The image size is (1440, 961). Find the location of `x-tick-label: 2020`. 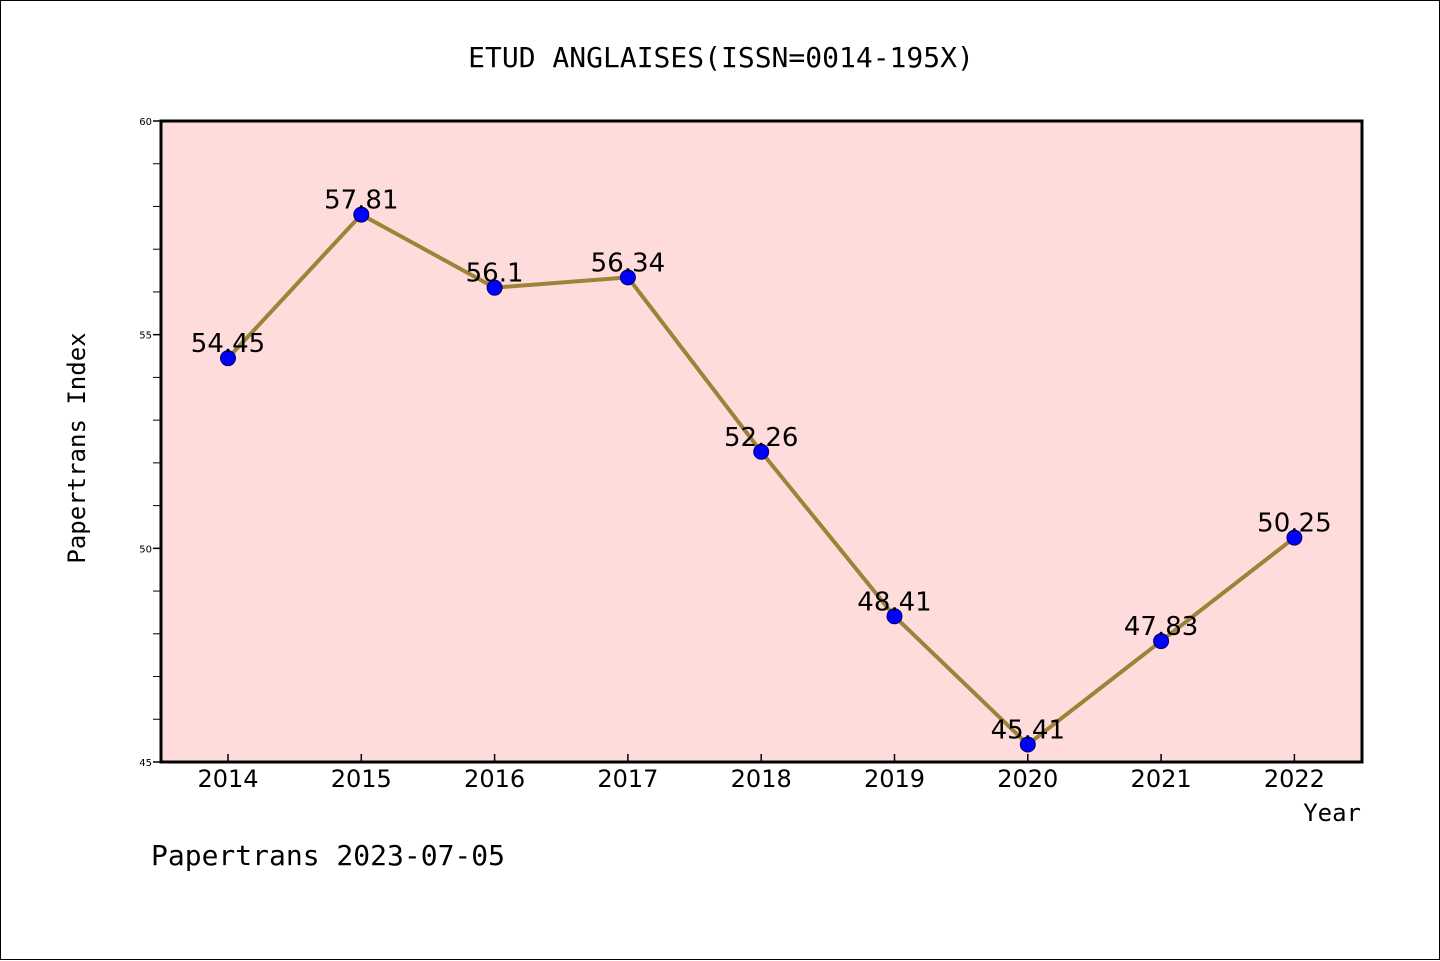

x-tick-label: 2020 is located at coordinates (1027, 779).